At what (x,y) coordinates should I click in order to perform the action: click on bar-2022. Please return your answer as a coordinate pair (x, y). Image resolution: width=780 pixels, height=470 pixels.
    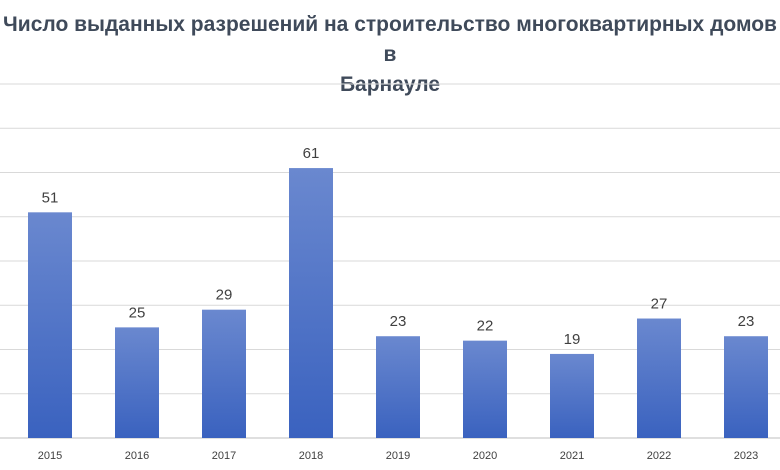
    Looking at the image, I should click on (659, 378).